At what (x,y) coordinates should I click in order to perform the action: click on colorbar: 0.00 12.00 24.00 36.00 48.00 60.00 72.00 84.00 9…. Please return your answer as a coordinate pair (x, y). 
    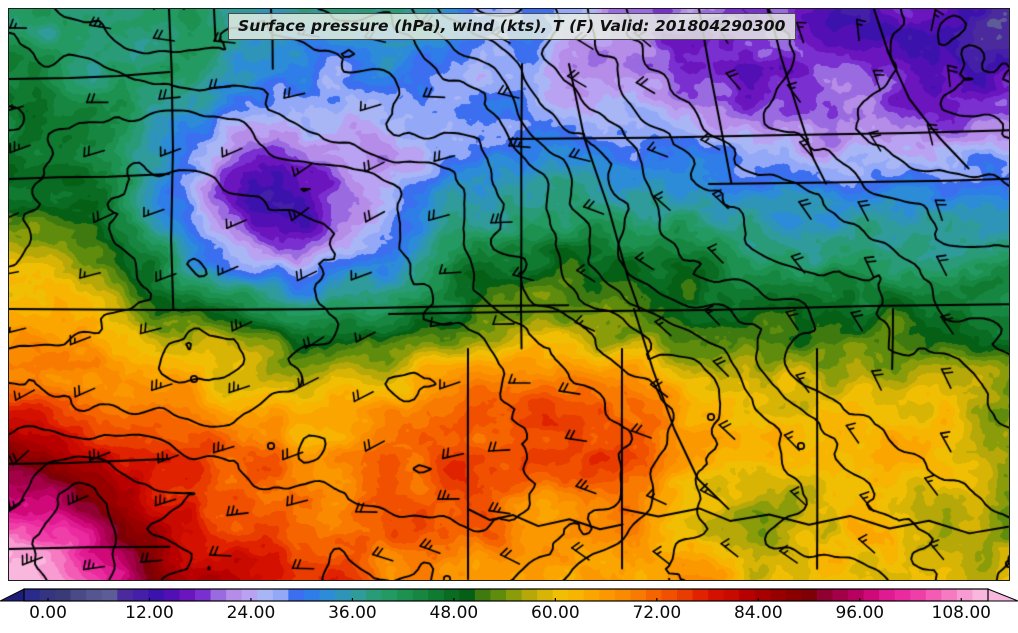
    Looking at the image, I should click on (509, 608).